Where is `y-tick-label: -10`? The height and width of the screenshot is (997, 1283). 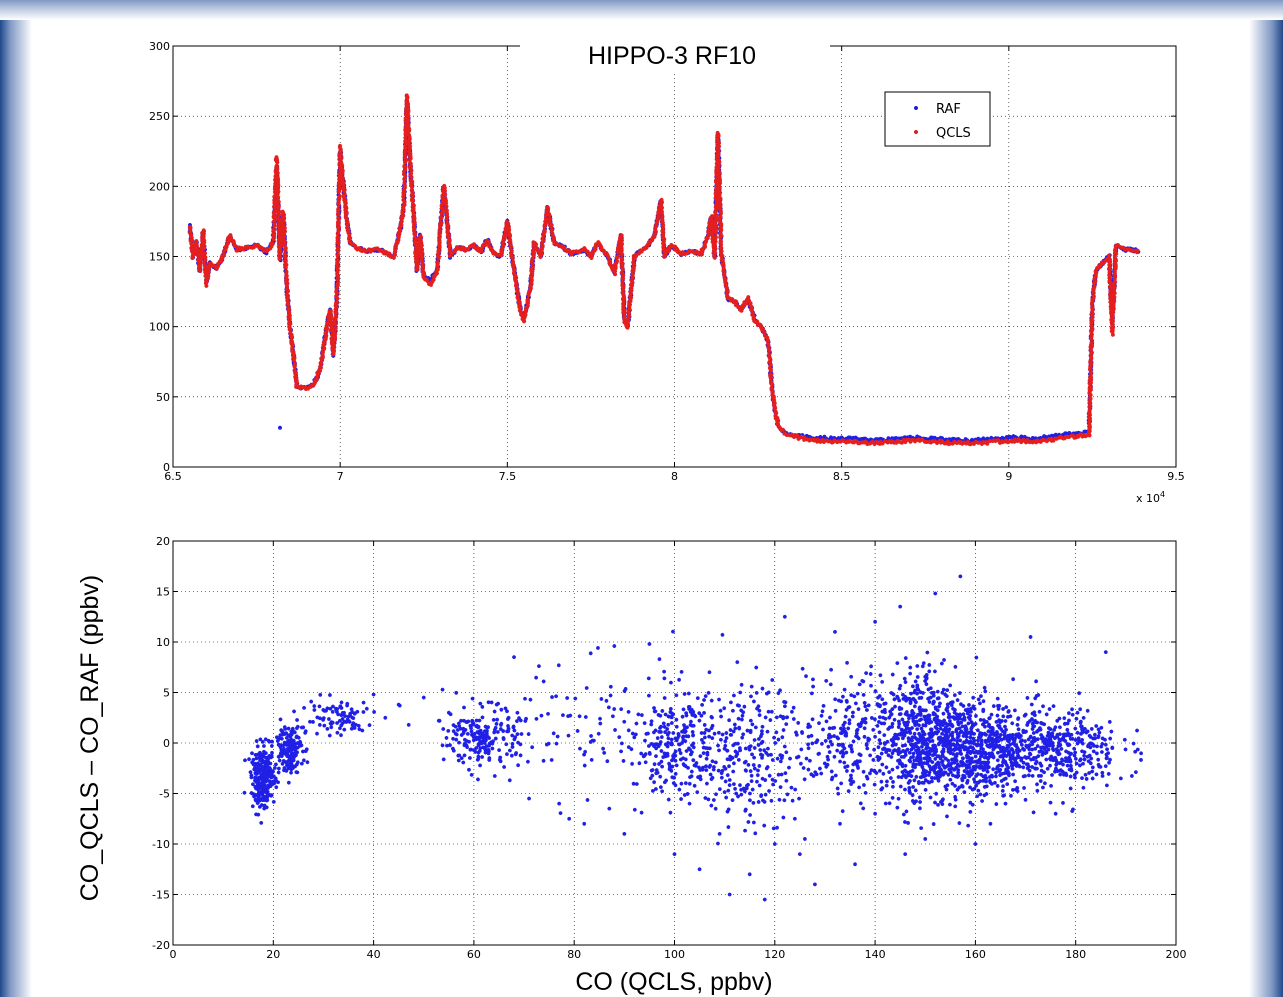
y-tick-label: -10 is located at coordinates (161, 844).